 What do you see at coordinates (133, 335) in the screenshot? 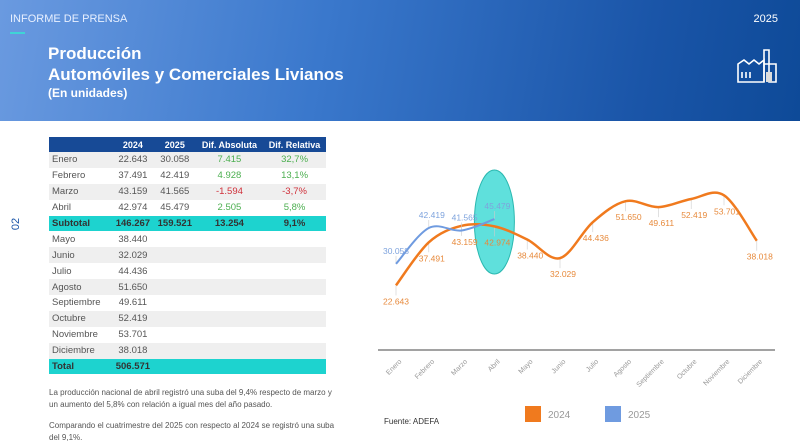
I see `table-cell: 53.701` at bounding box center [133, 335].